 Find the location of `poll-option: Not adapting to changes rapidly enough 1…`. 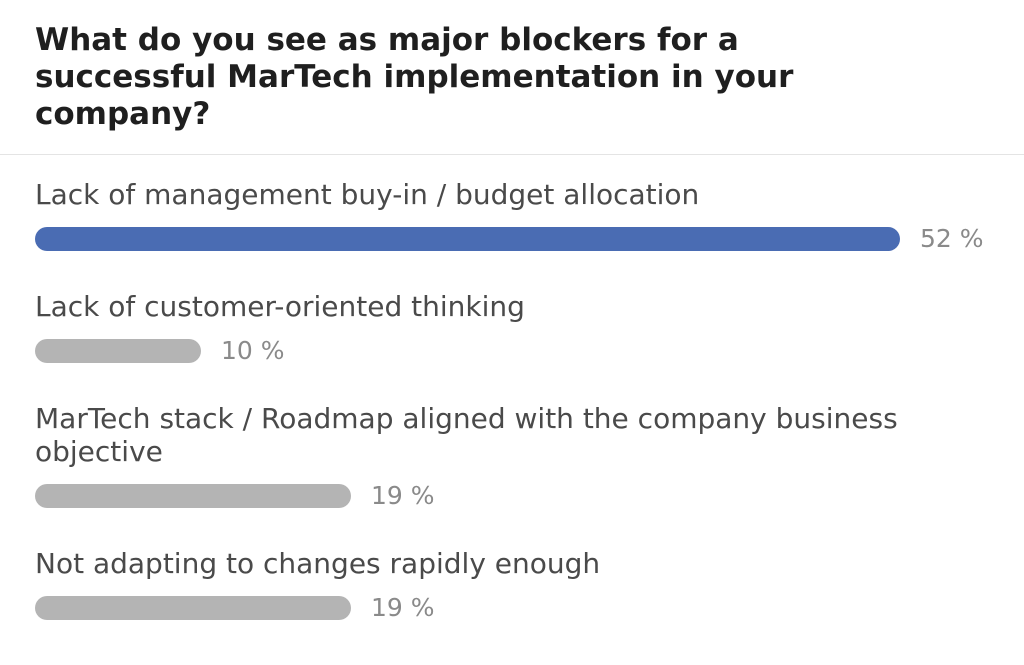

poll-option: Not adapting to changes rapidly enough 1… is located at coordinates (515, 584).